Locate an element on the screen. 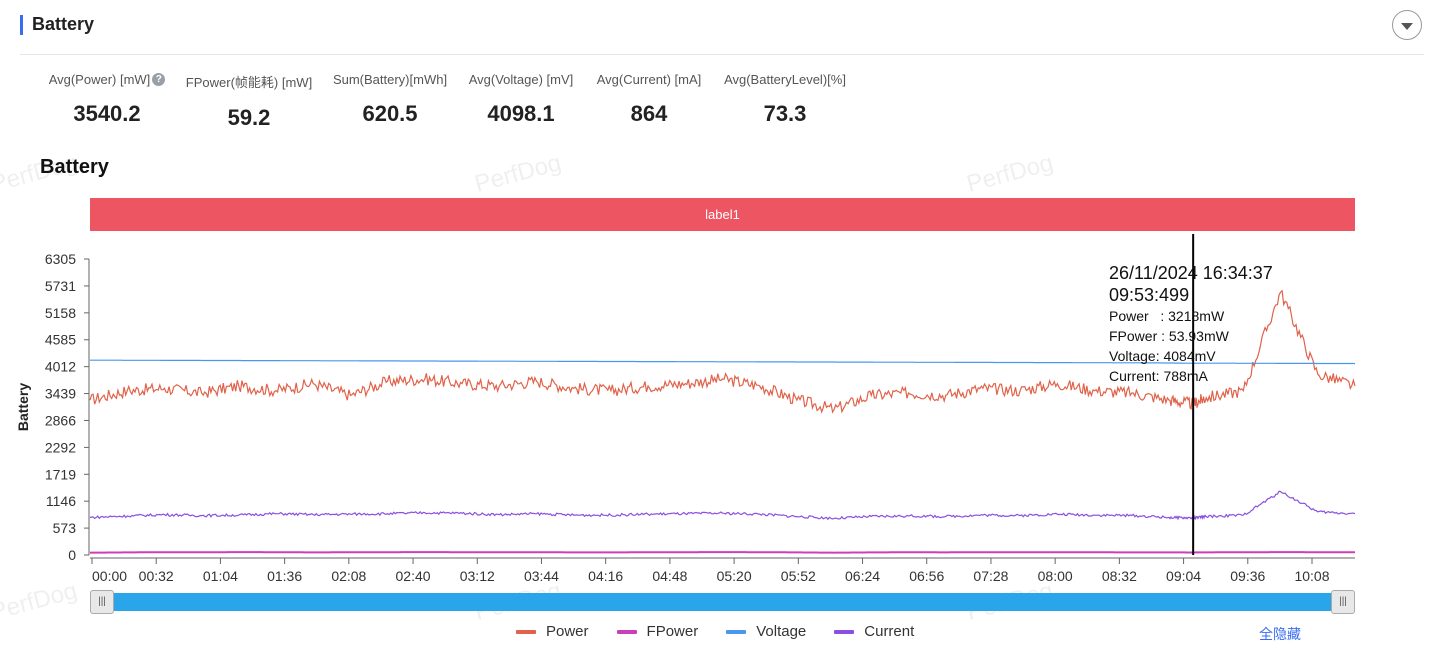  legend-swatch-power is located at coordinates (526, 631).